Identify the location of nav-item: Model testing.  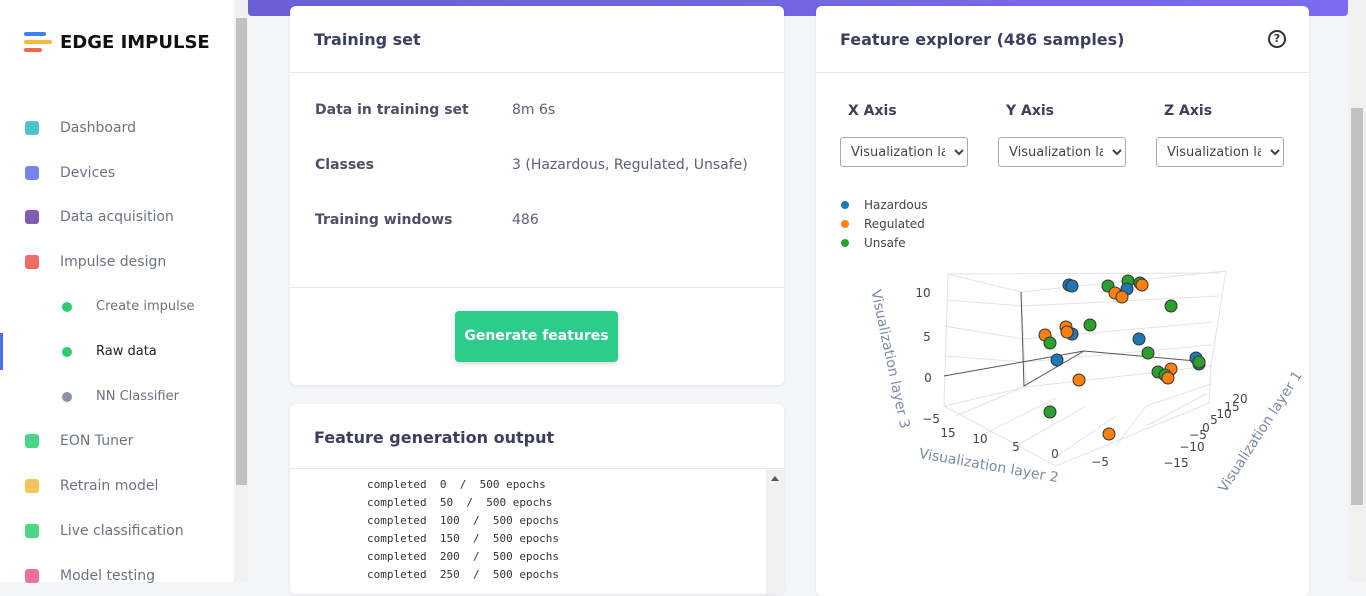
(108, 576).